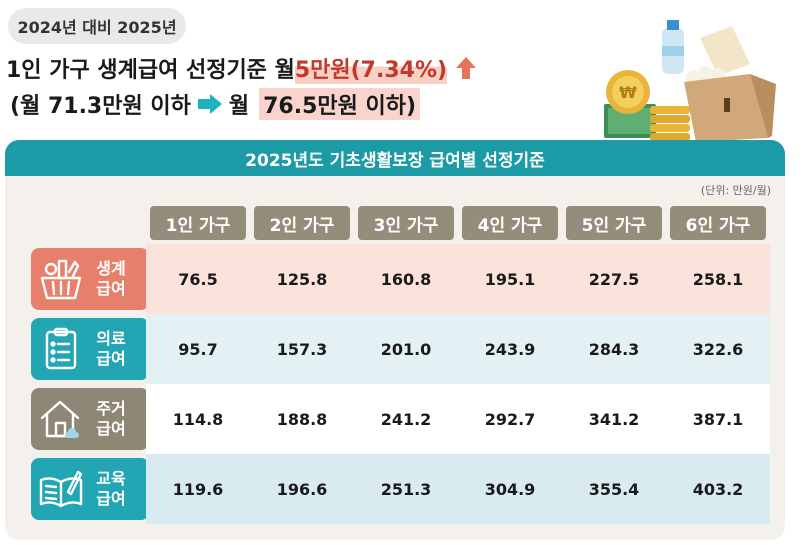 This screenshot has width=803, height=545. Describe the element at coordinates (340, 104) in the screenshot. I see `headline-2-highlight: 76.5만원 이하)` at that location.